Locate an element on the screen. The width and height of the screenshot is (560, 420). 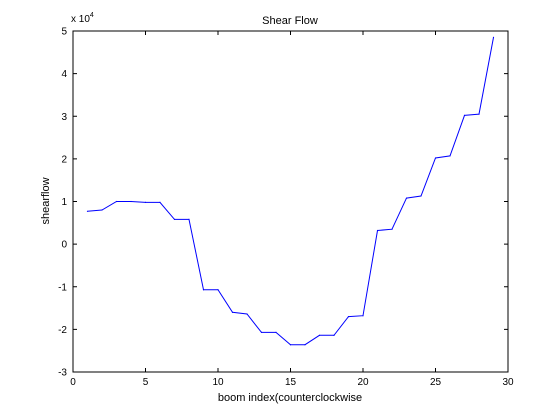
y-tick-label: 3 is located at coordinates (64, 117).